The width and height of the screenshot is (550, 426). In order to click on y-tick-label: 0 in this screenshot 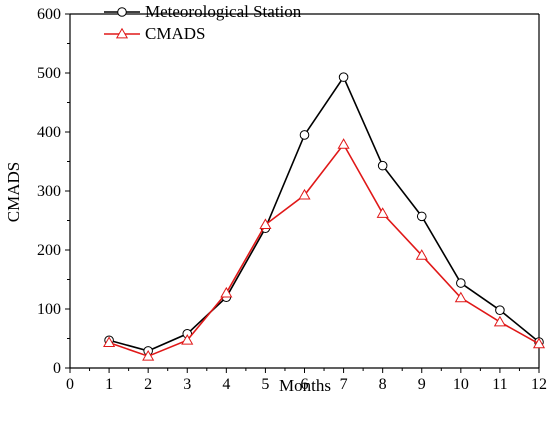, I will do `click(57, 368)`.